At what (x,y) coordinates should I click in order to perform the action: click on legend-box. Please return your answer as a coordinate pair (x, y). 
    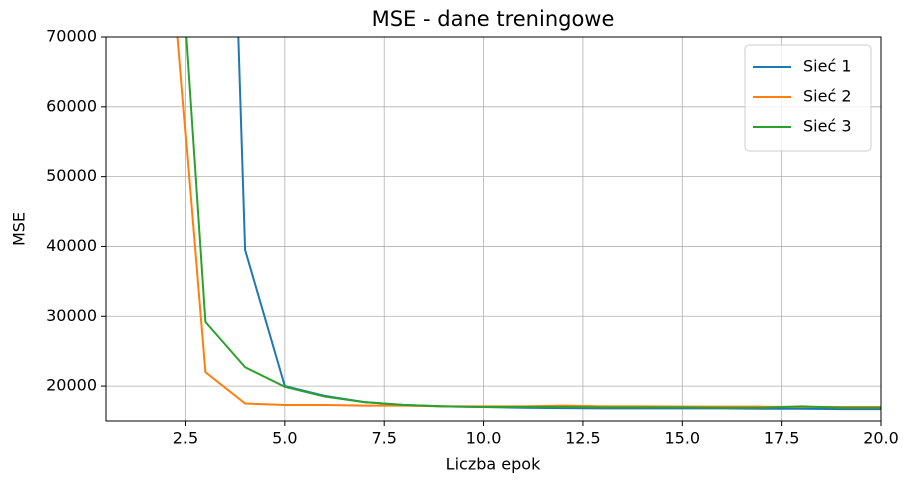
    Looking at the image, I should click on (808, 98).